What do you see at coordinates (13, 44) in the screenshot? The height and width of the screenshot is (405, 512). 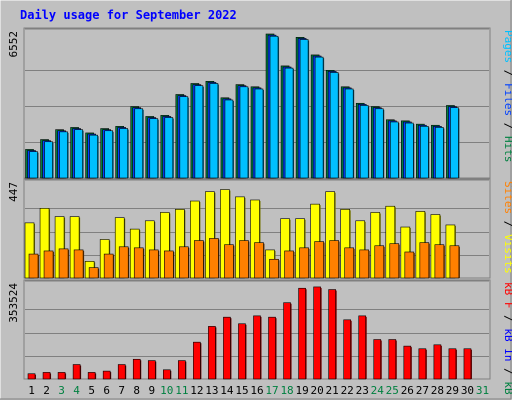 I see `panel-hits-axis-max-label: 6552` at bounding box center [13, 44].